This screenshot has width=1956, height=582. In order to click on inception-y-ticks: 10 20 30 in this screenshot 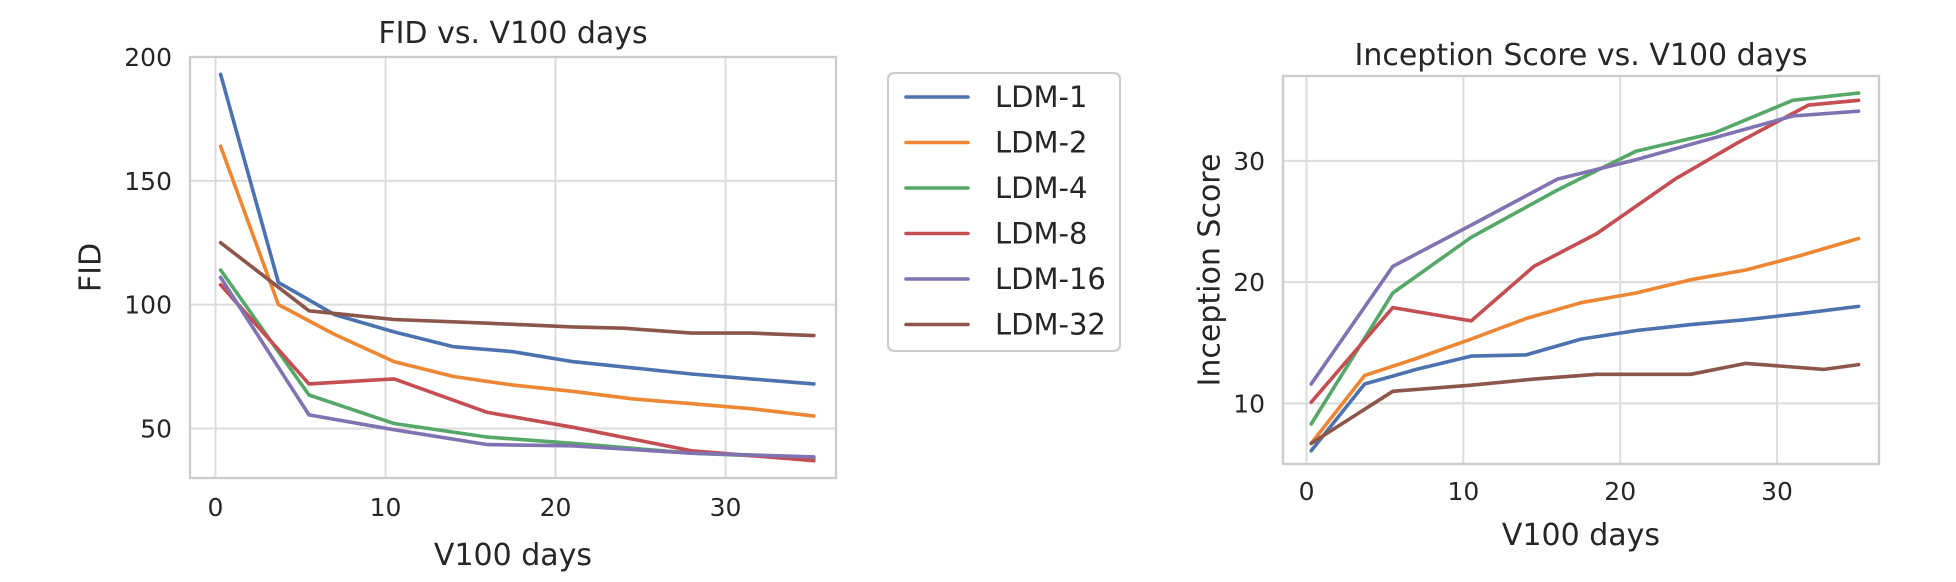, I will do `click(1249, 283)`.